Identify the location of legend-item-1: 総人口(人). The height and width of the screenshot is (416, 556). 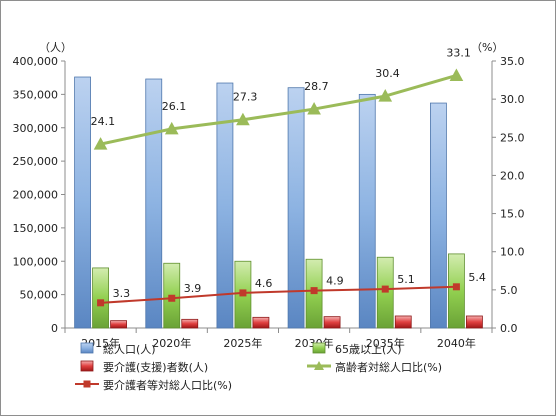
(118, 349).